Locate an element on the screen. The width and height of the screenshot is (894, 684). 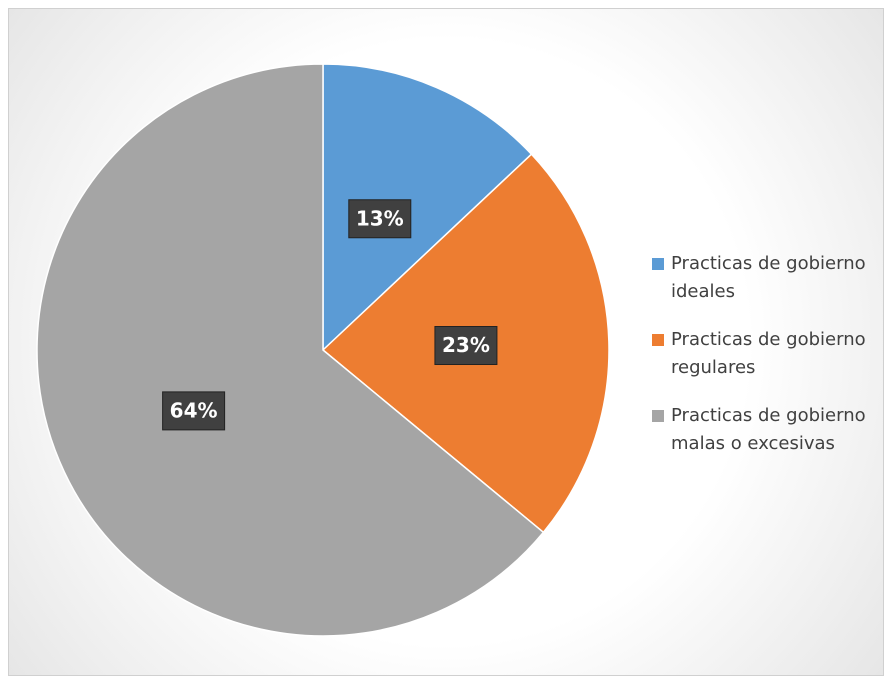
legend-item: Practicas de gobierno ideales is located at coordinates (766, 278).